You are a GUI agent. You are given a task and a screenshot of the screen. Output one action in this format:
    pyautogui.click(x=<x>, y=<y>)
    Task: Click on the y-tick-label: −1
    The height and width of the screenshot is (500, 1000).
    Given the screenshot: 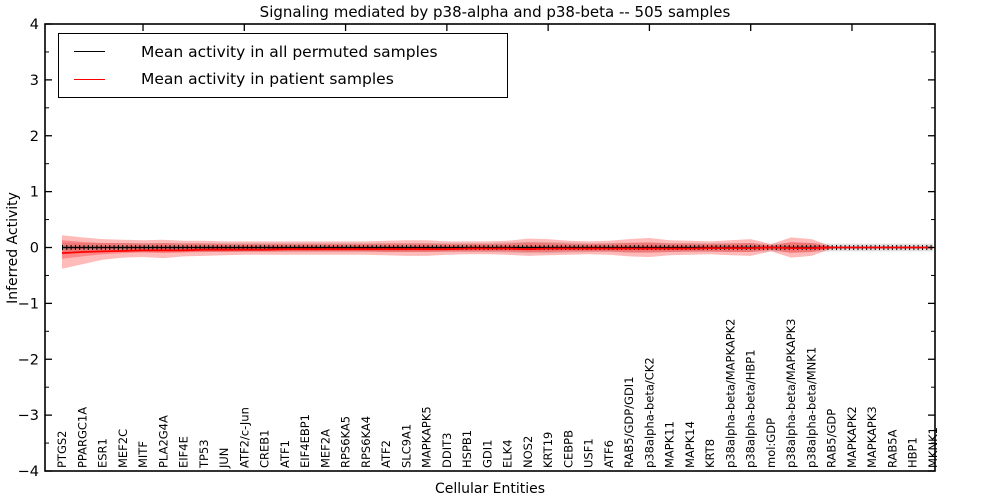 What is the action you would take?
    pyautogui.click(x=28, y=304)
    